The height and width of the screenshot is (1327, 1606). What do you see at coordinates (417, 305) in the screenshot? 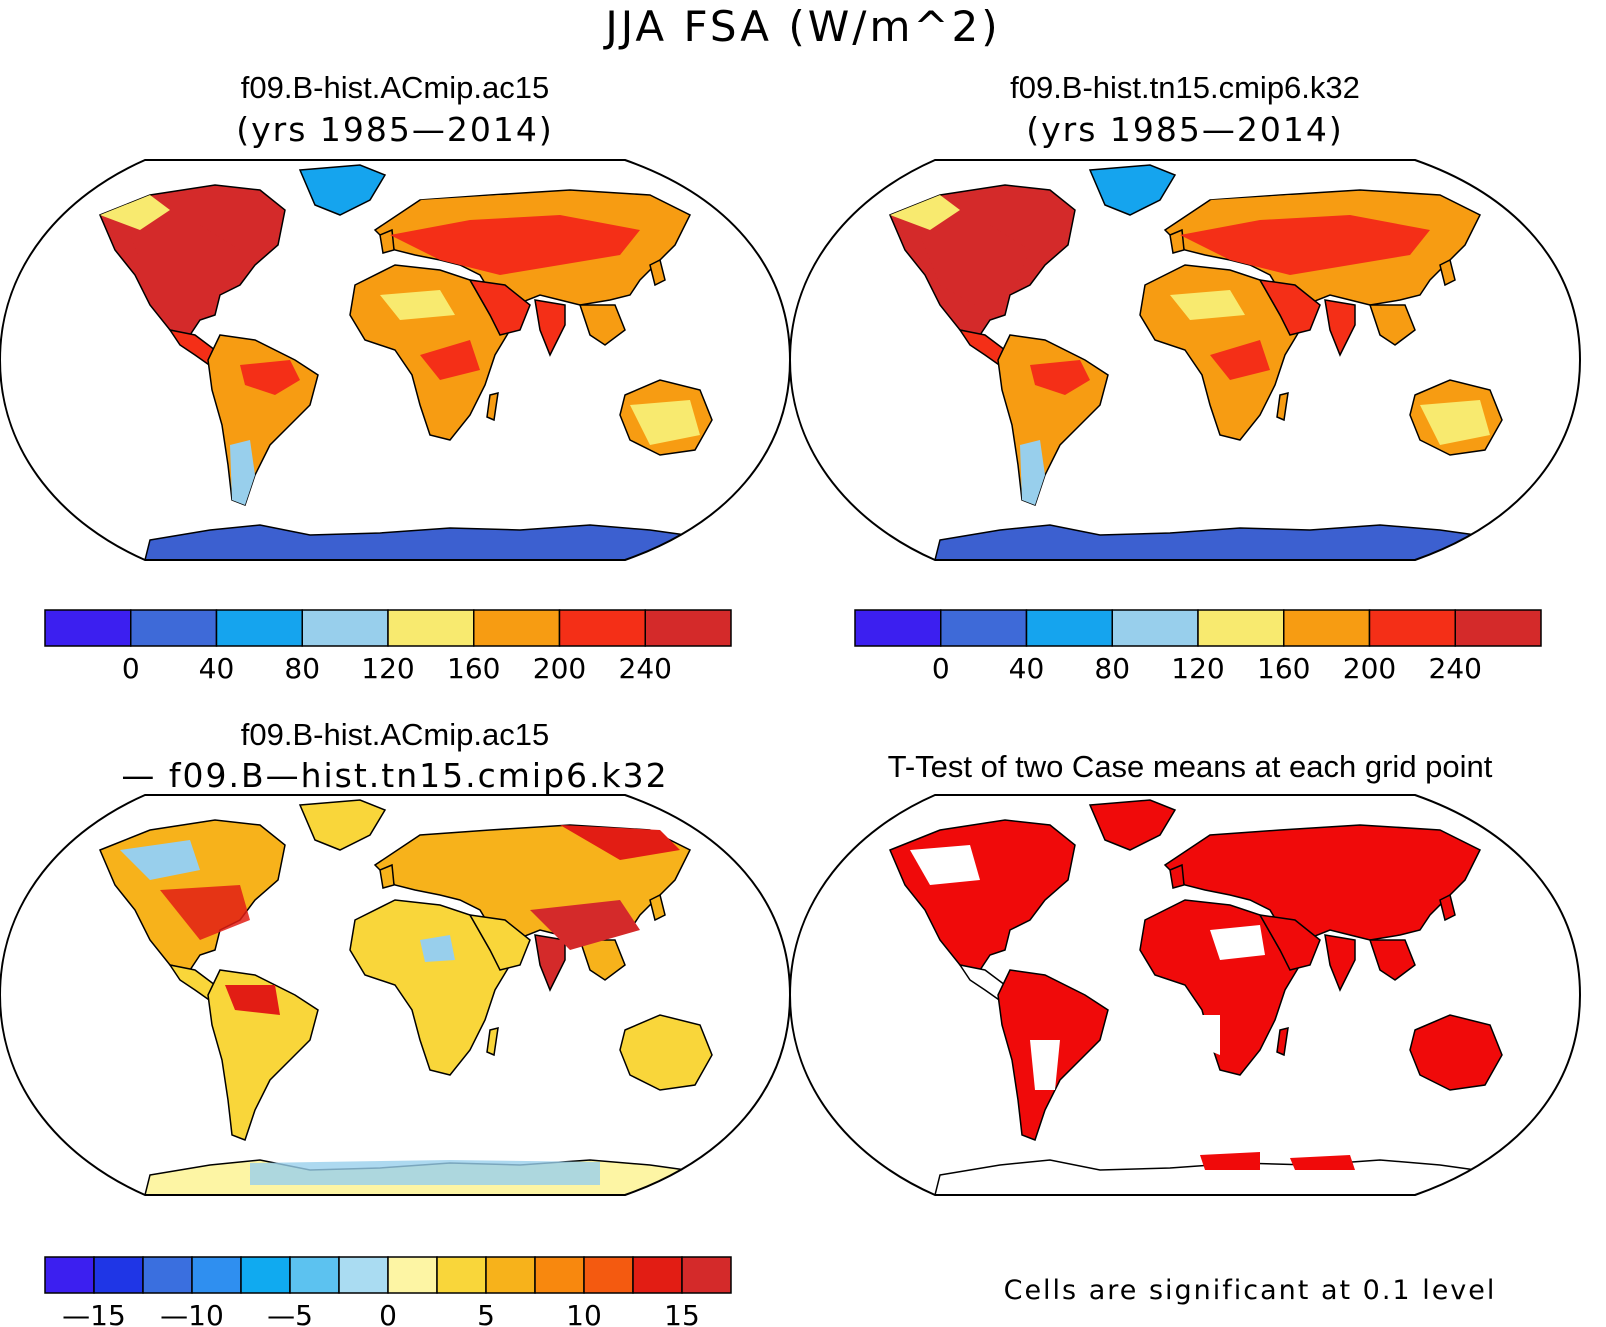
I see `region-sahara` at bounding box center [417, 305].